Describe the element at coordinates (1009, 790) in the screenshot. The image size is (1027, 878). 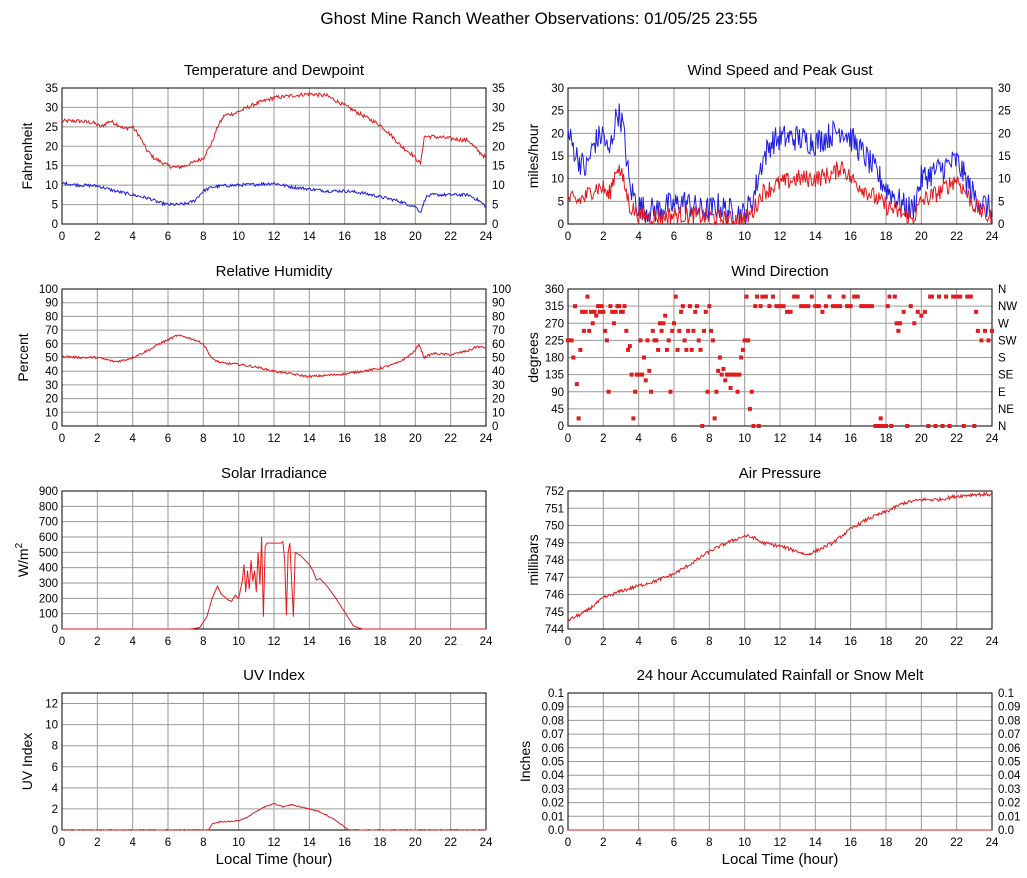
I see `y-tick-label-right: 0.03` at that location.